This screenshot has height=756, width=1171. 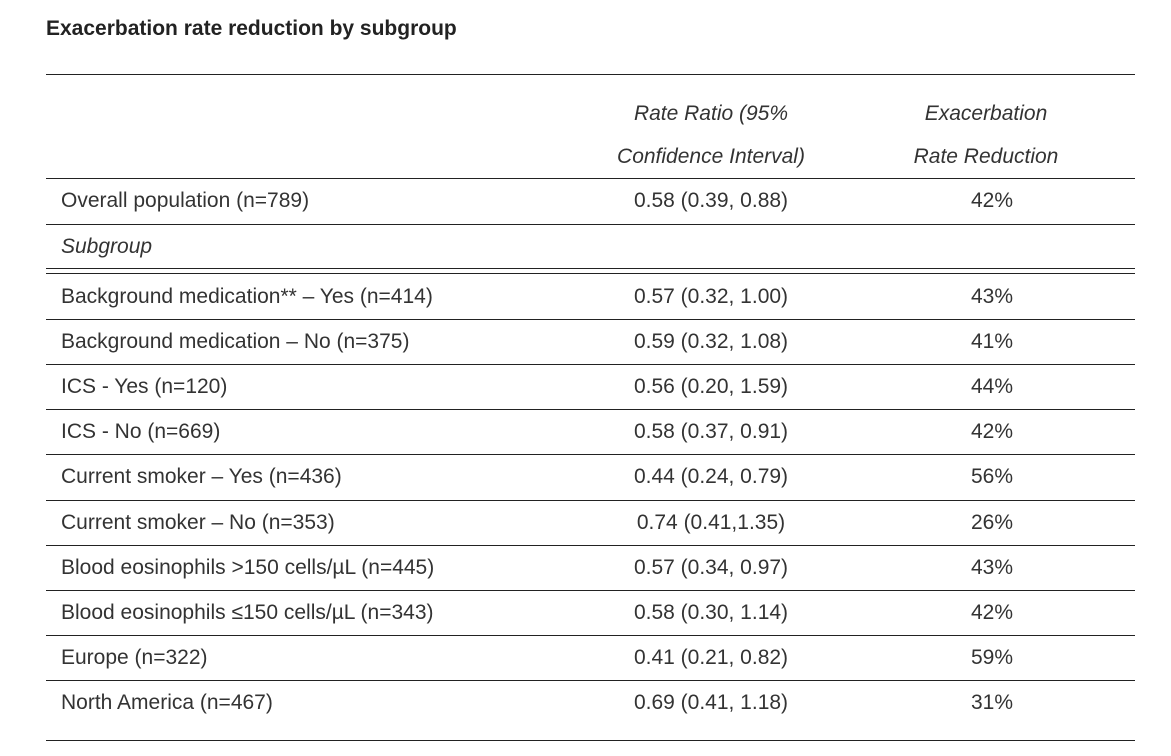 I want to click on row-label: Current smoker – Yes (n=436), so click(x=201, y=477).